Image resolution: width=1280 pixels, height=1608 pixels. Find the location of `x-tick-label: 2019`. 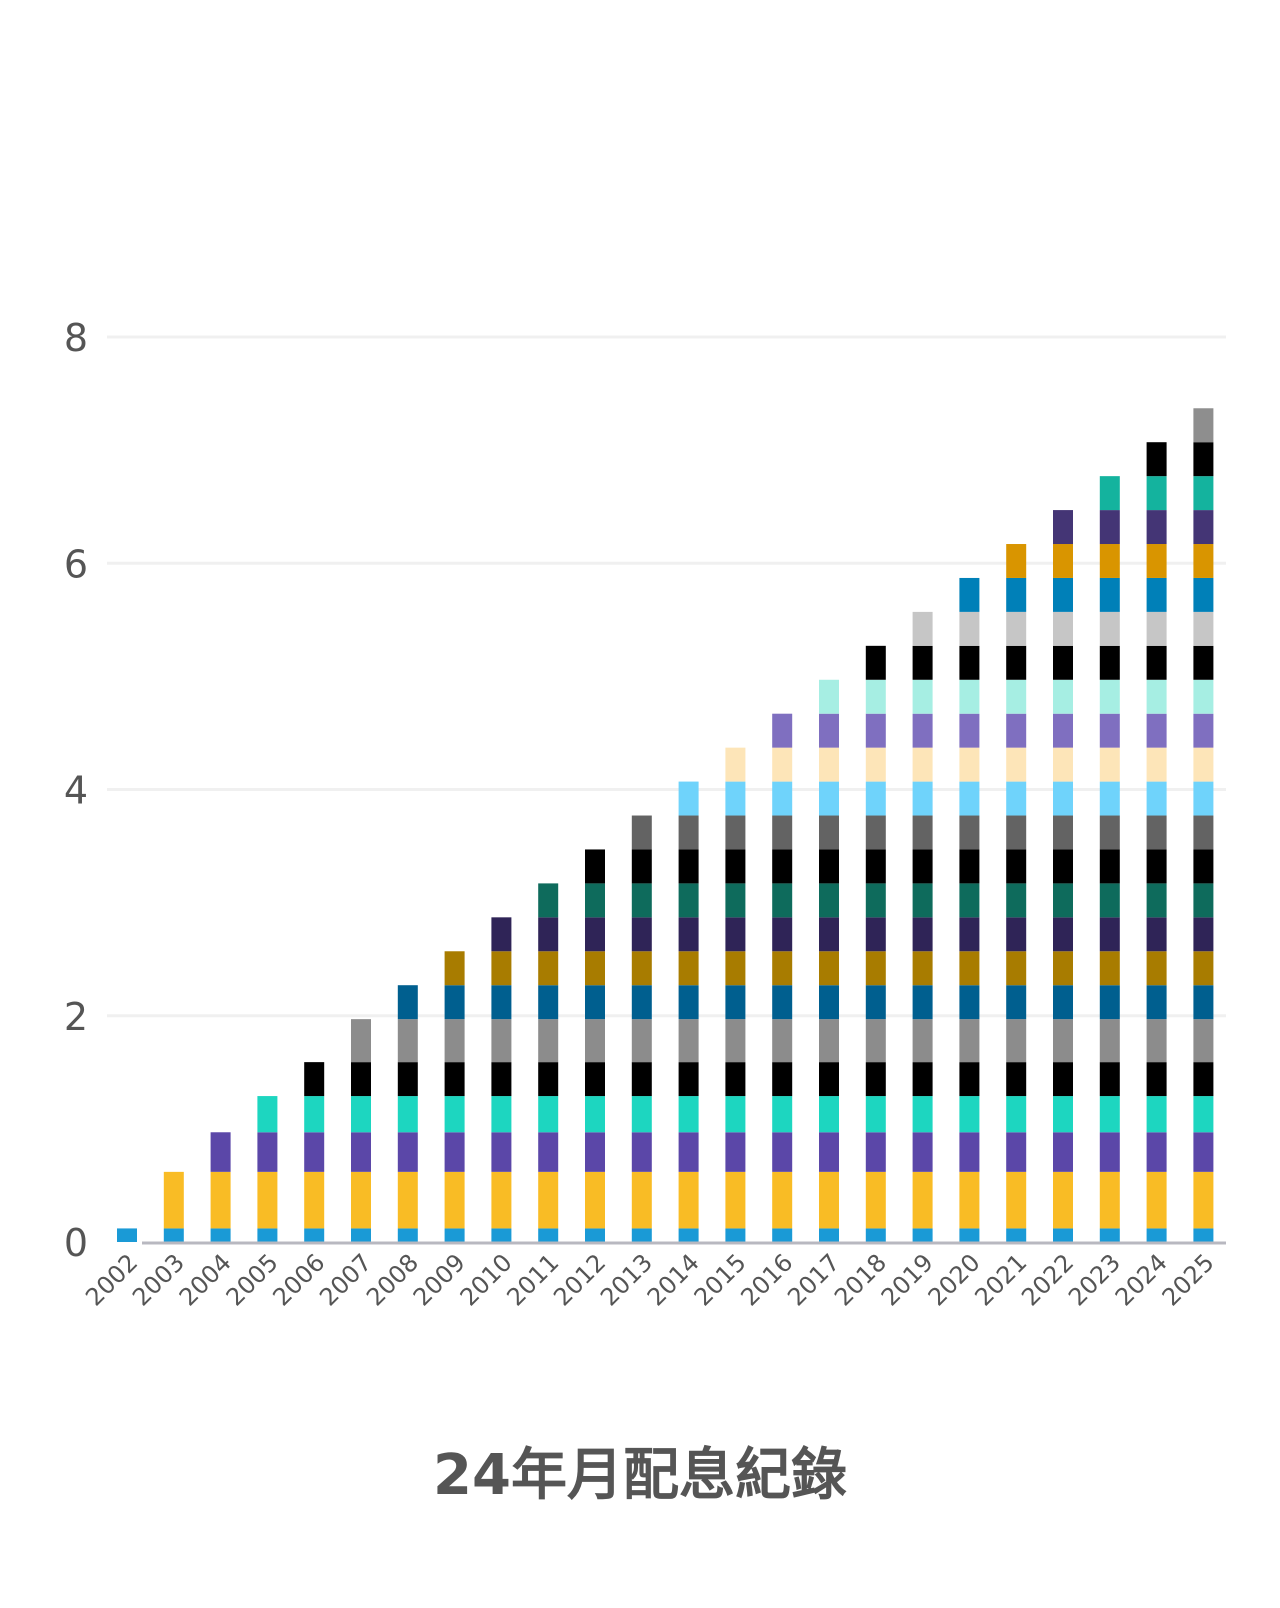

x-tick-label: 2019 is located at coordinates (907, 1279).